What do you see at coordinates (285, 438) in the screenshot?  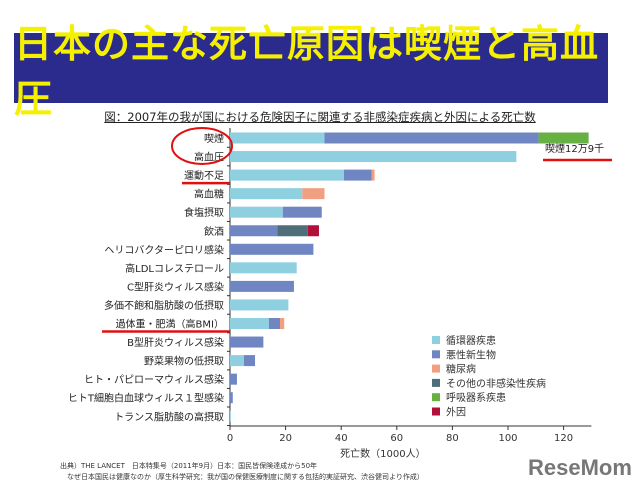 I see `x-tick-label: 20` at bounding box center [285, 438].